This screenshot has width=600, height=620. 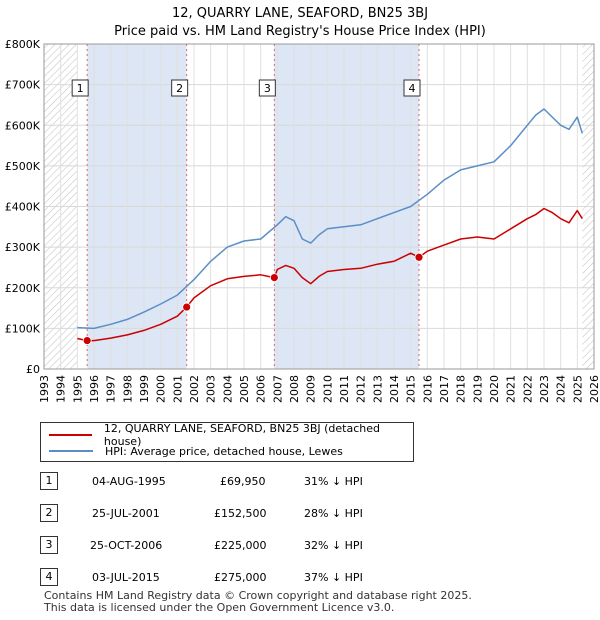 What do you see at coordinates (211, 389) in the screenshot?
I see `x-tick-label: 2003` at bounding box center [211, 389].